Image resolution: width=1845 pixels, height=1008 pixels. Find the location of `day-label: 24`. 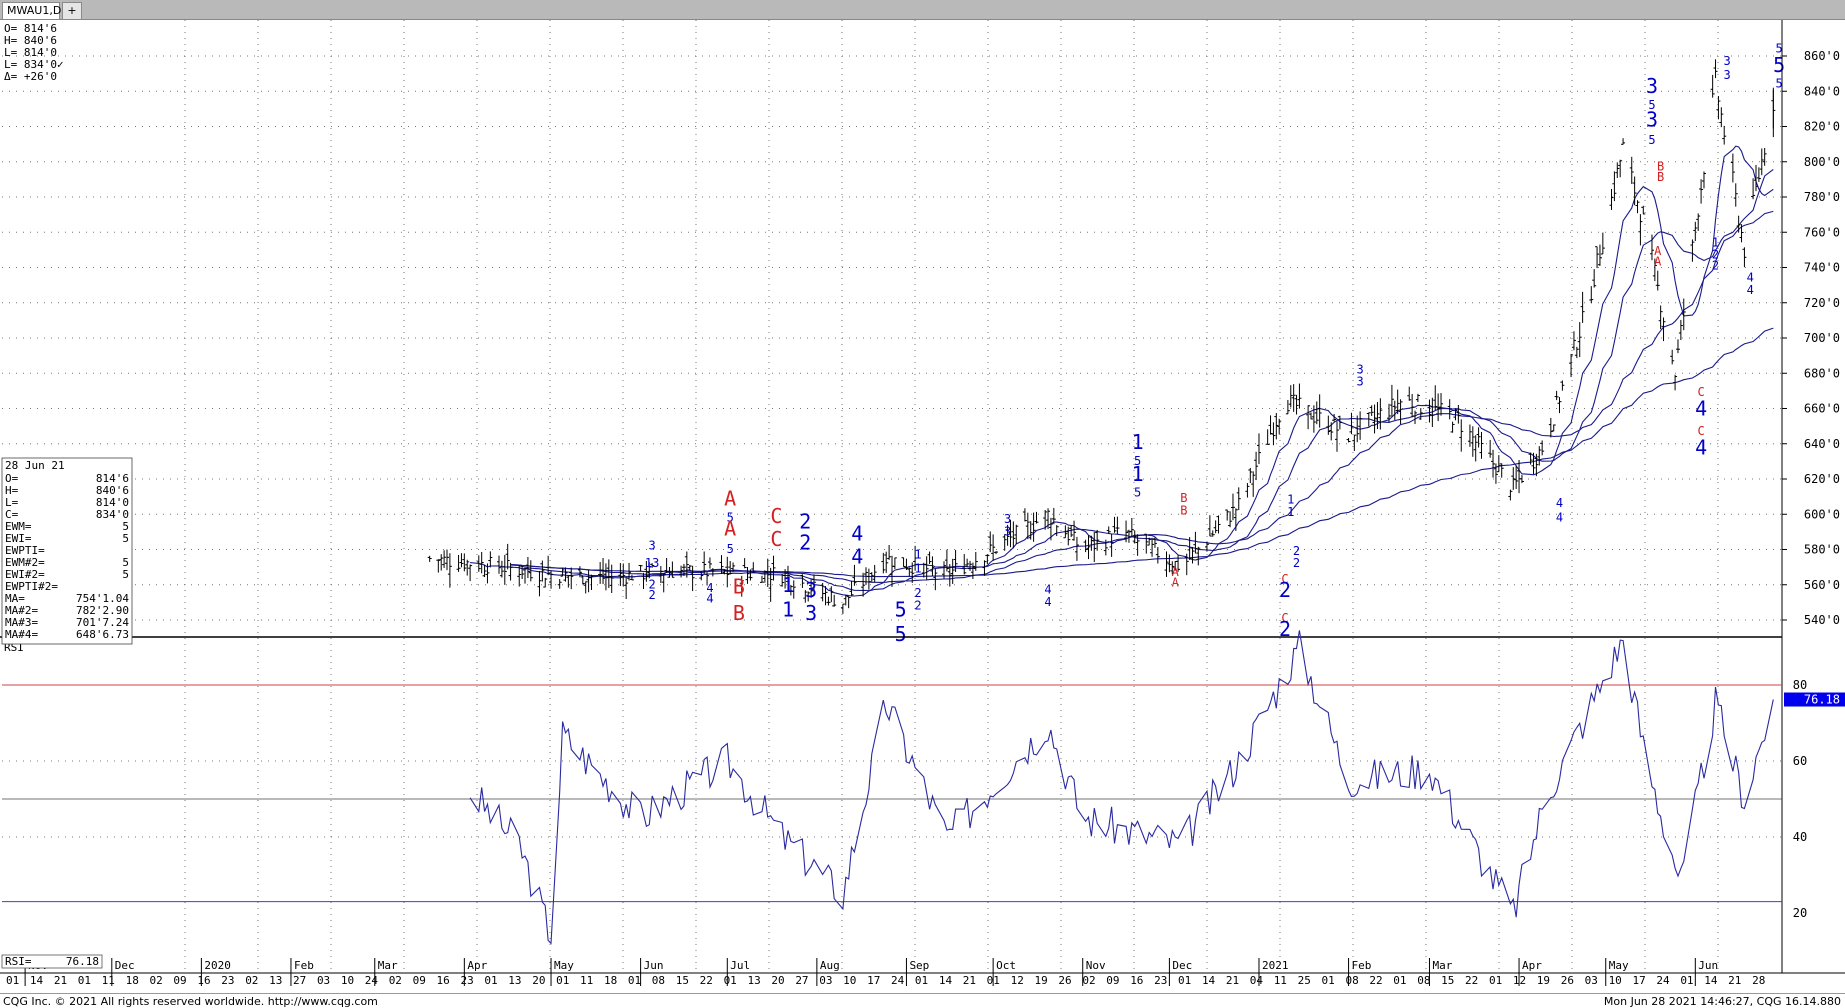

day-label: 24 is located at coordinates (1663, 980).